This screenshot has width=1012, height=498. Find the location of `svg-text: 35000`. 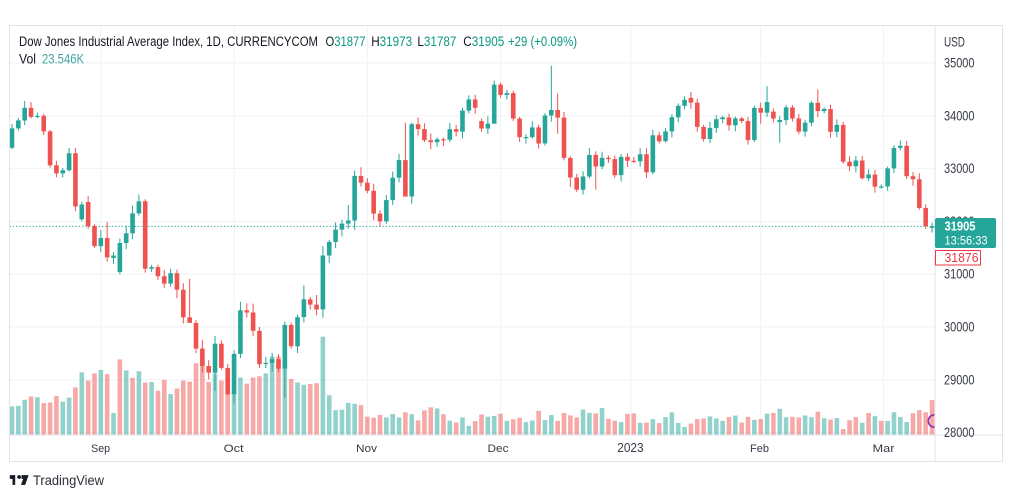

svg-text: 35000 is located at coordinates (959, 63).